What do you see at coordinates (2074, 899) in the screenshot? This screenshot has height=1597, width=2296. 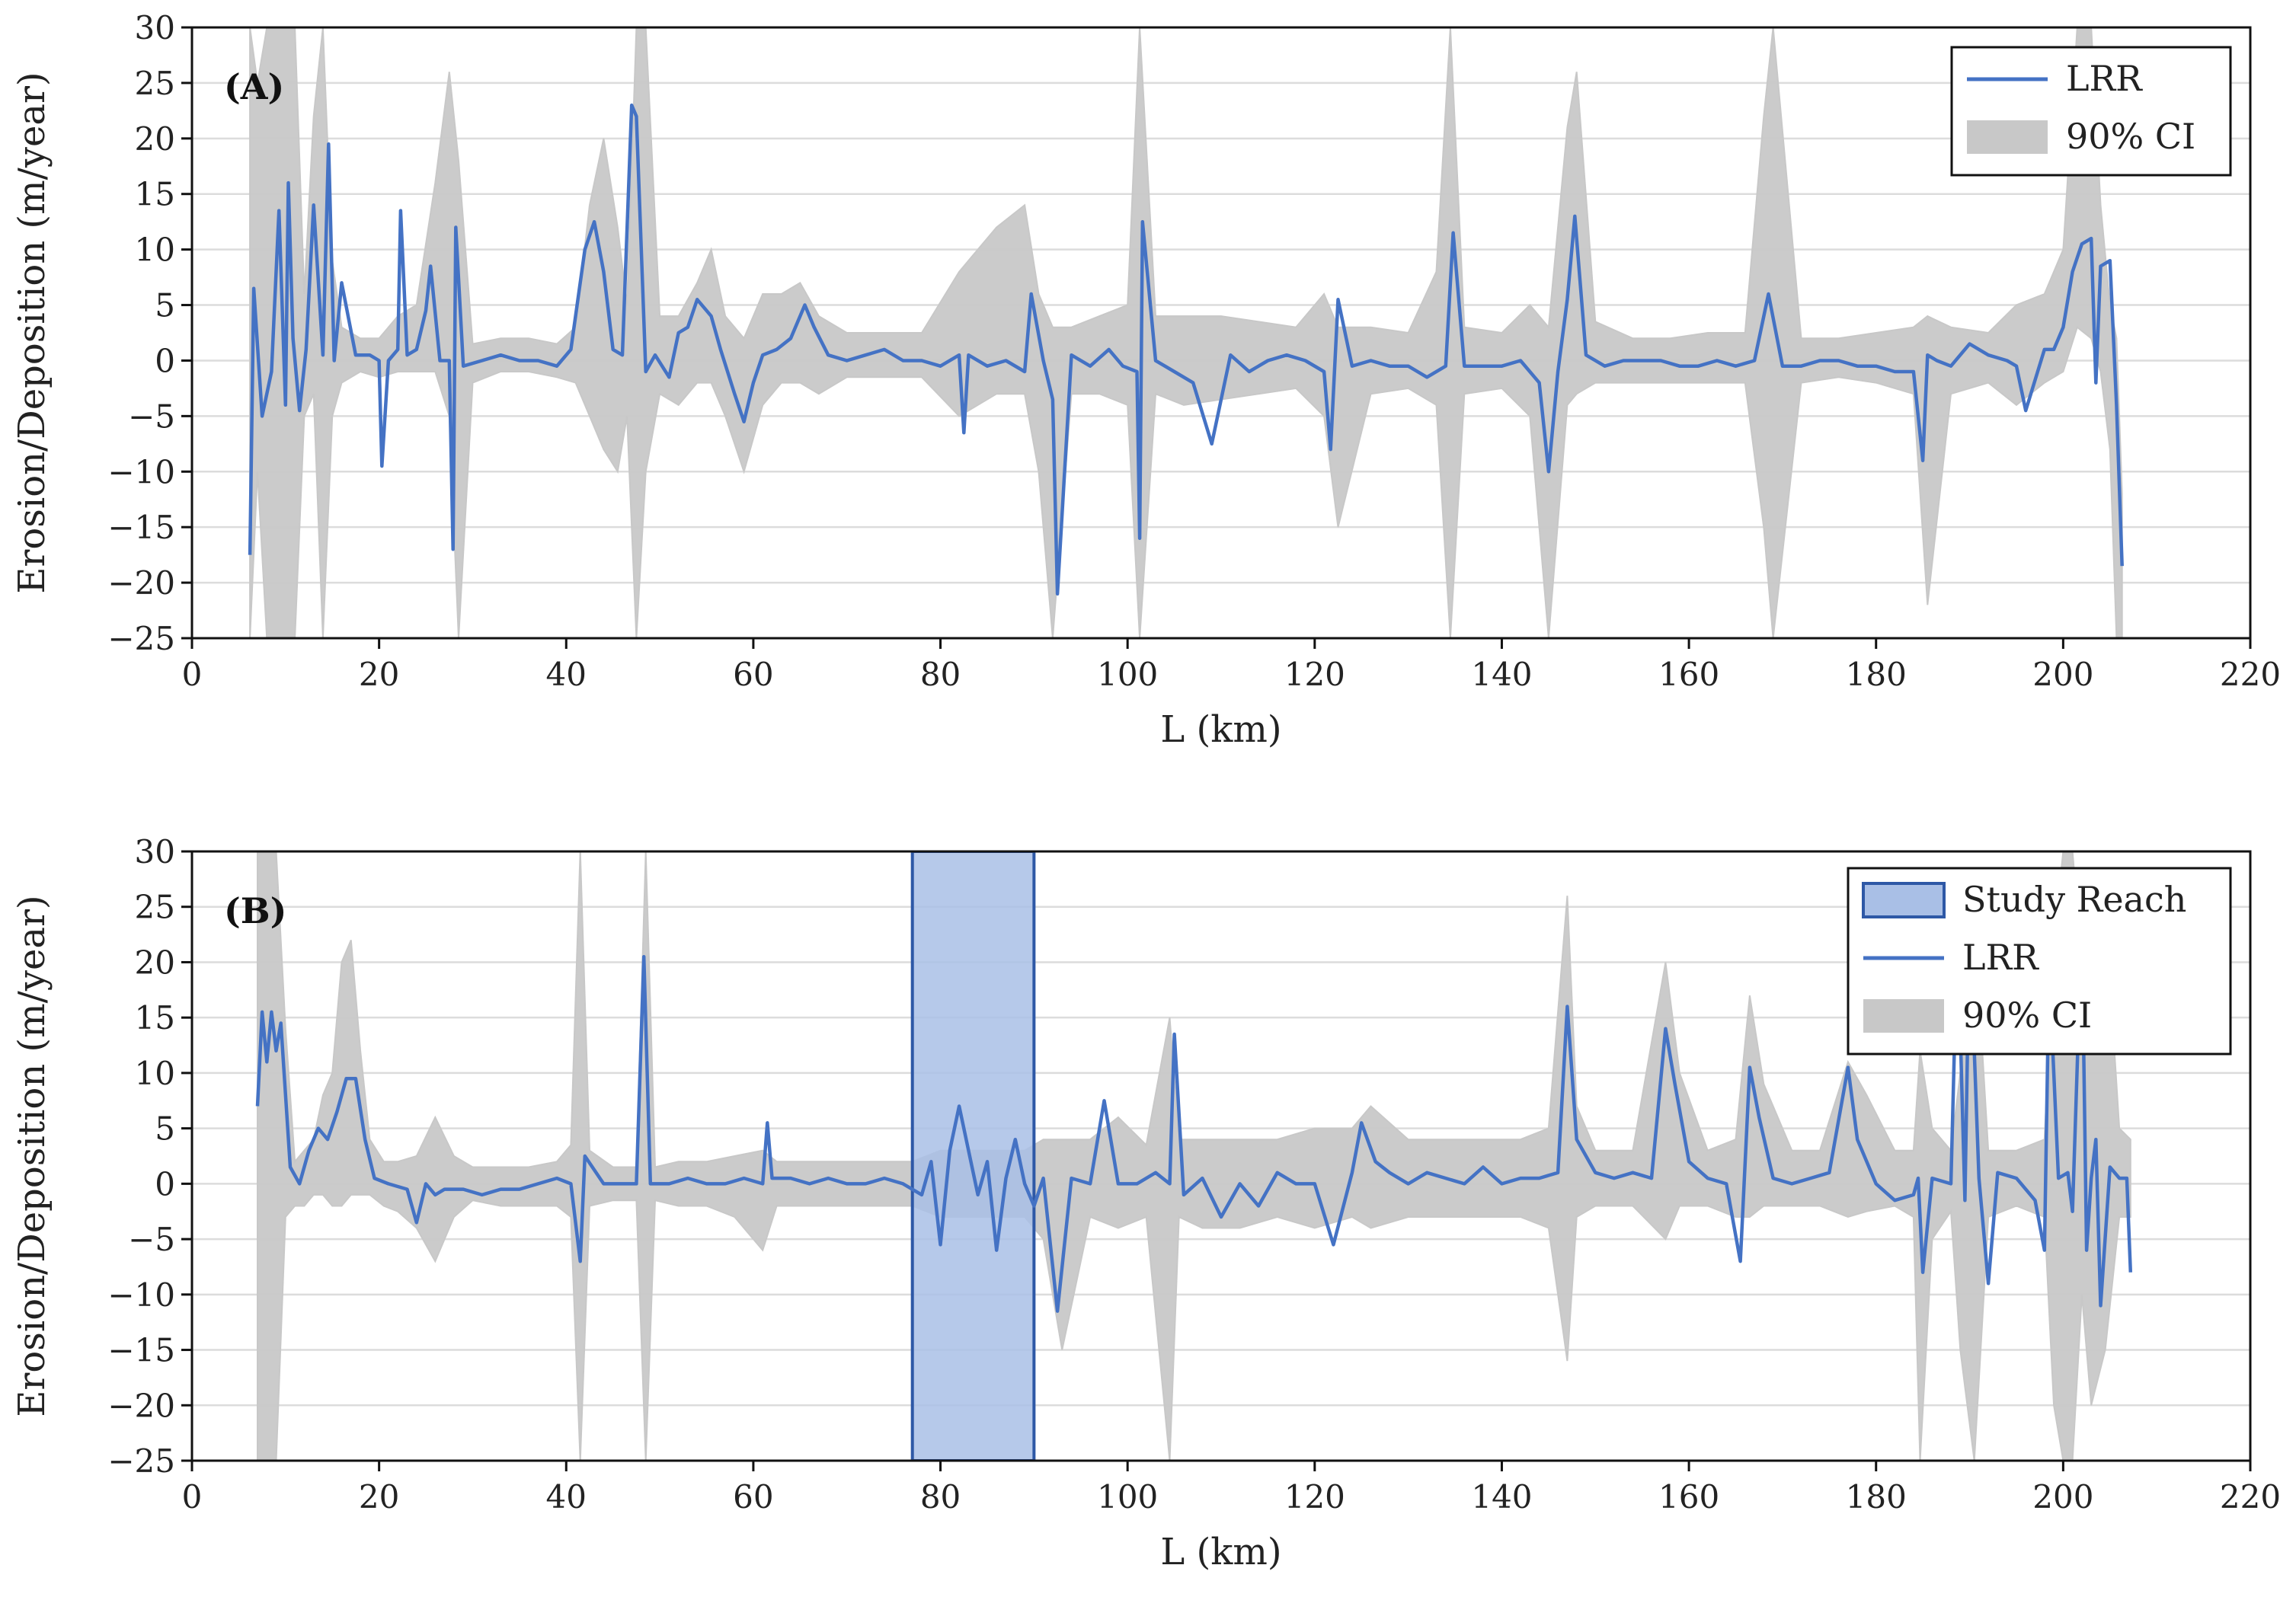 I see `legend-label: Study Reach` at bounding box center [2074, 899].